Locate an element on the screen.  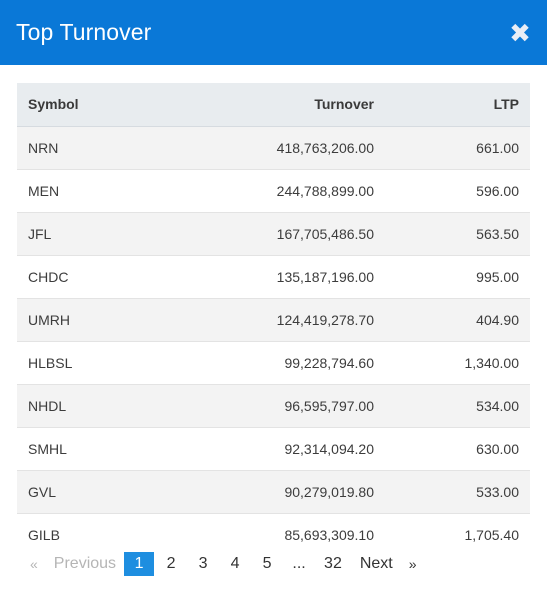
symbol-cell: NRN is located at coordinates (97, 147).